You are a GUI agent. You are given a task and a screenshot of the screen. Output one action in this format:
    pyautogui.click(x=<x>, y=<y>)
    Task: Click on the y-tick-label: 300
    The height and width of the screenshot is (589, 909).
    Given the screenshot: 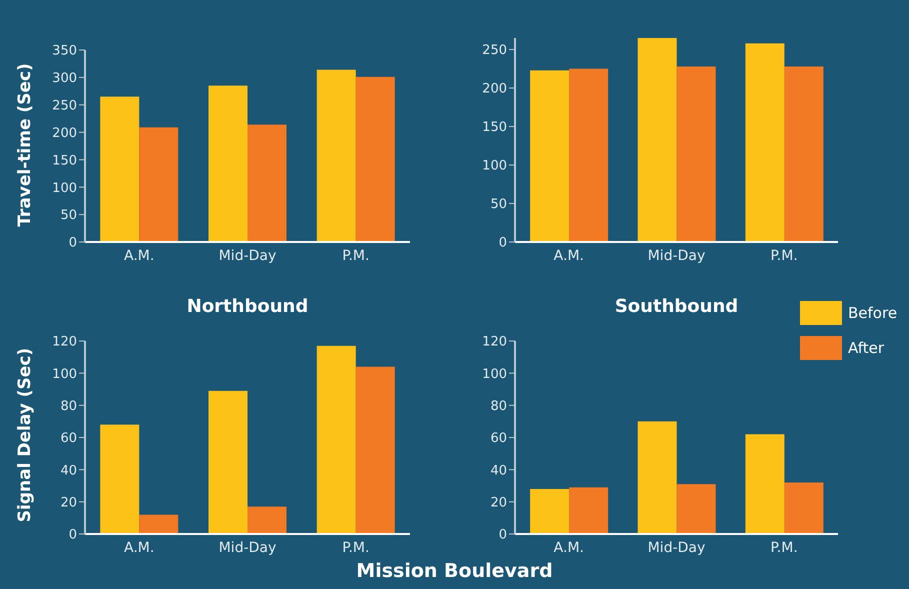 What is the action you would take?
    pyautogui.click(x=64, y=78)
    